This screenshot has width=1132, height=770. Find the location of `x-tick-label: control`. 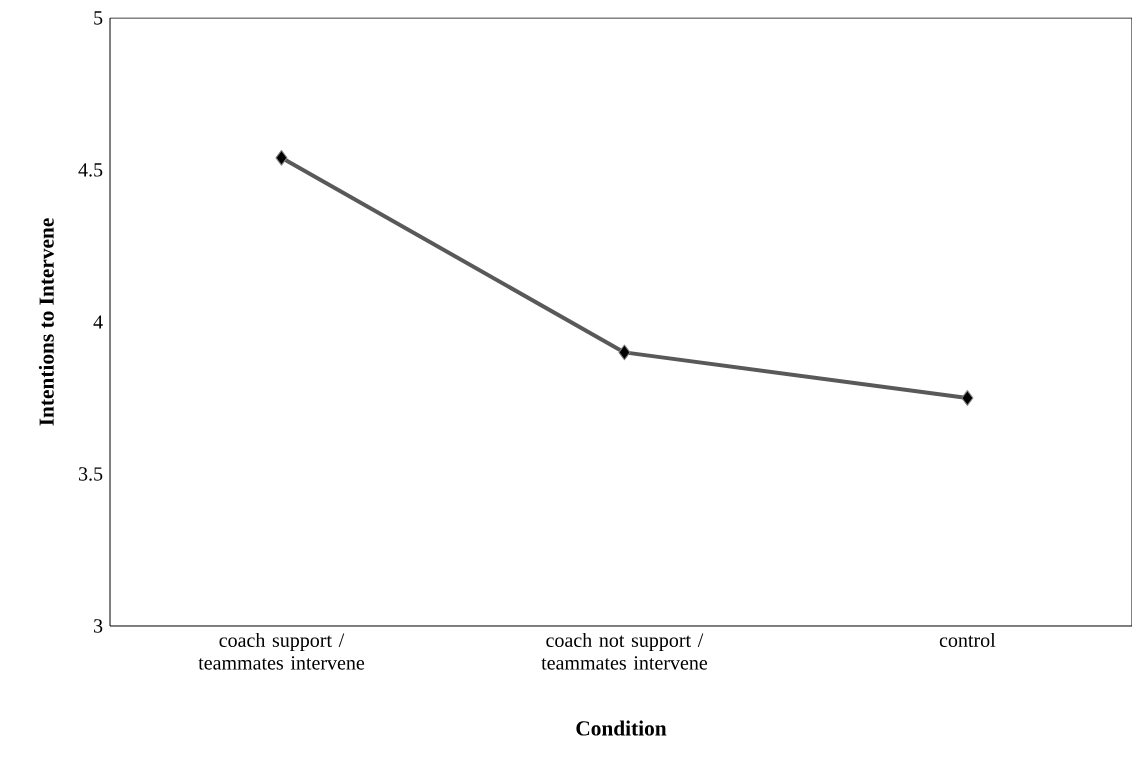

x-tick-label: control is located at coordinates (967, 639).